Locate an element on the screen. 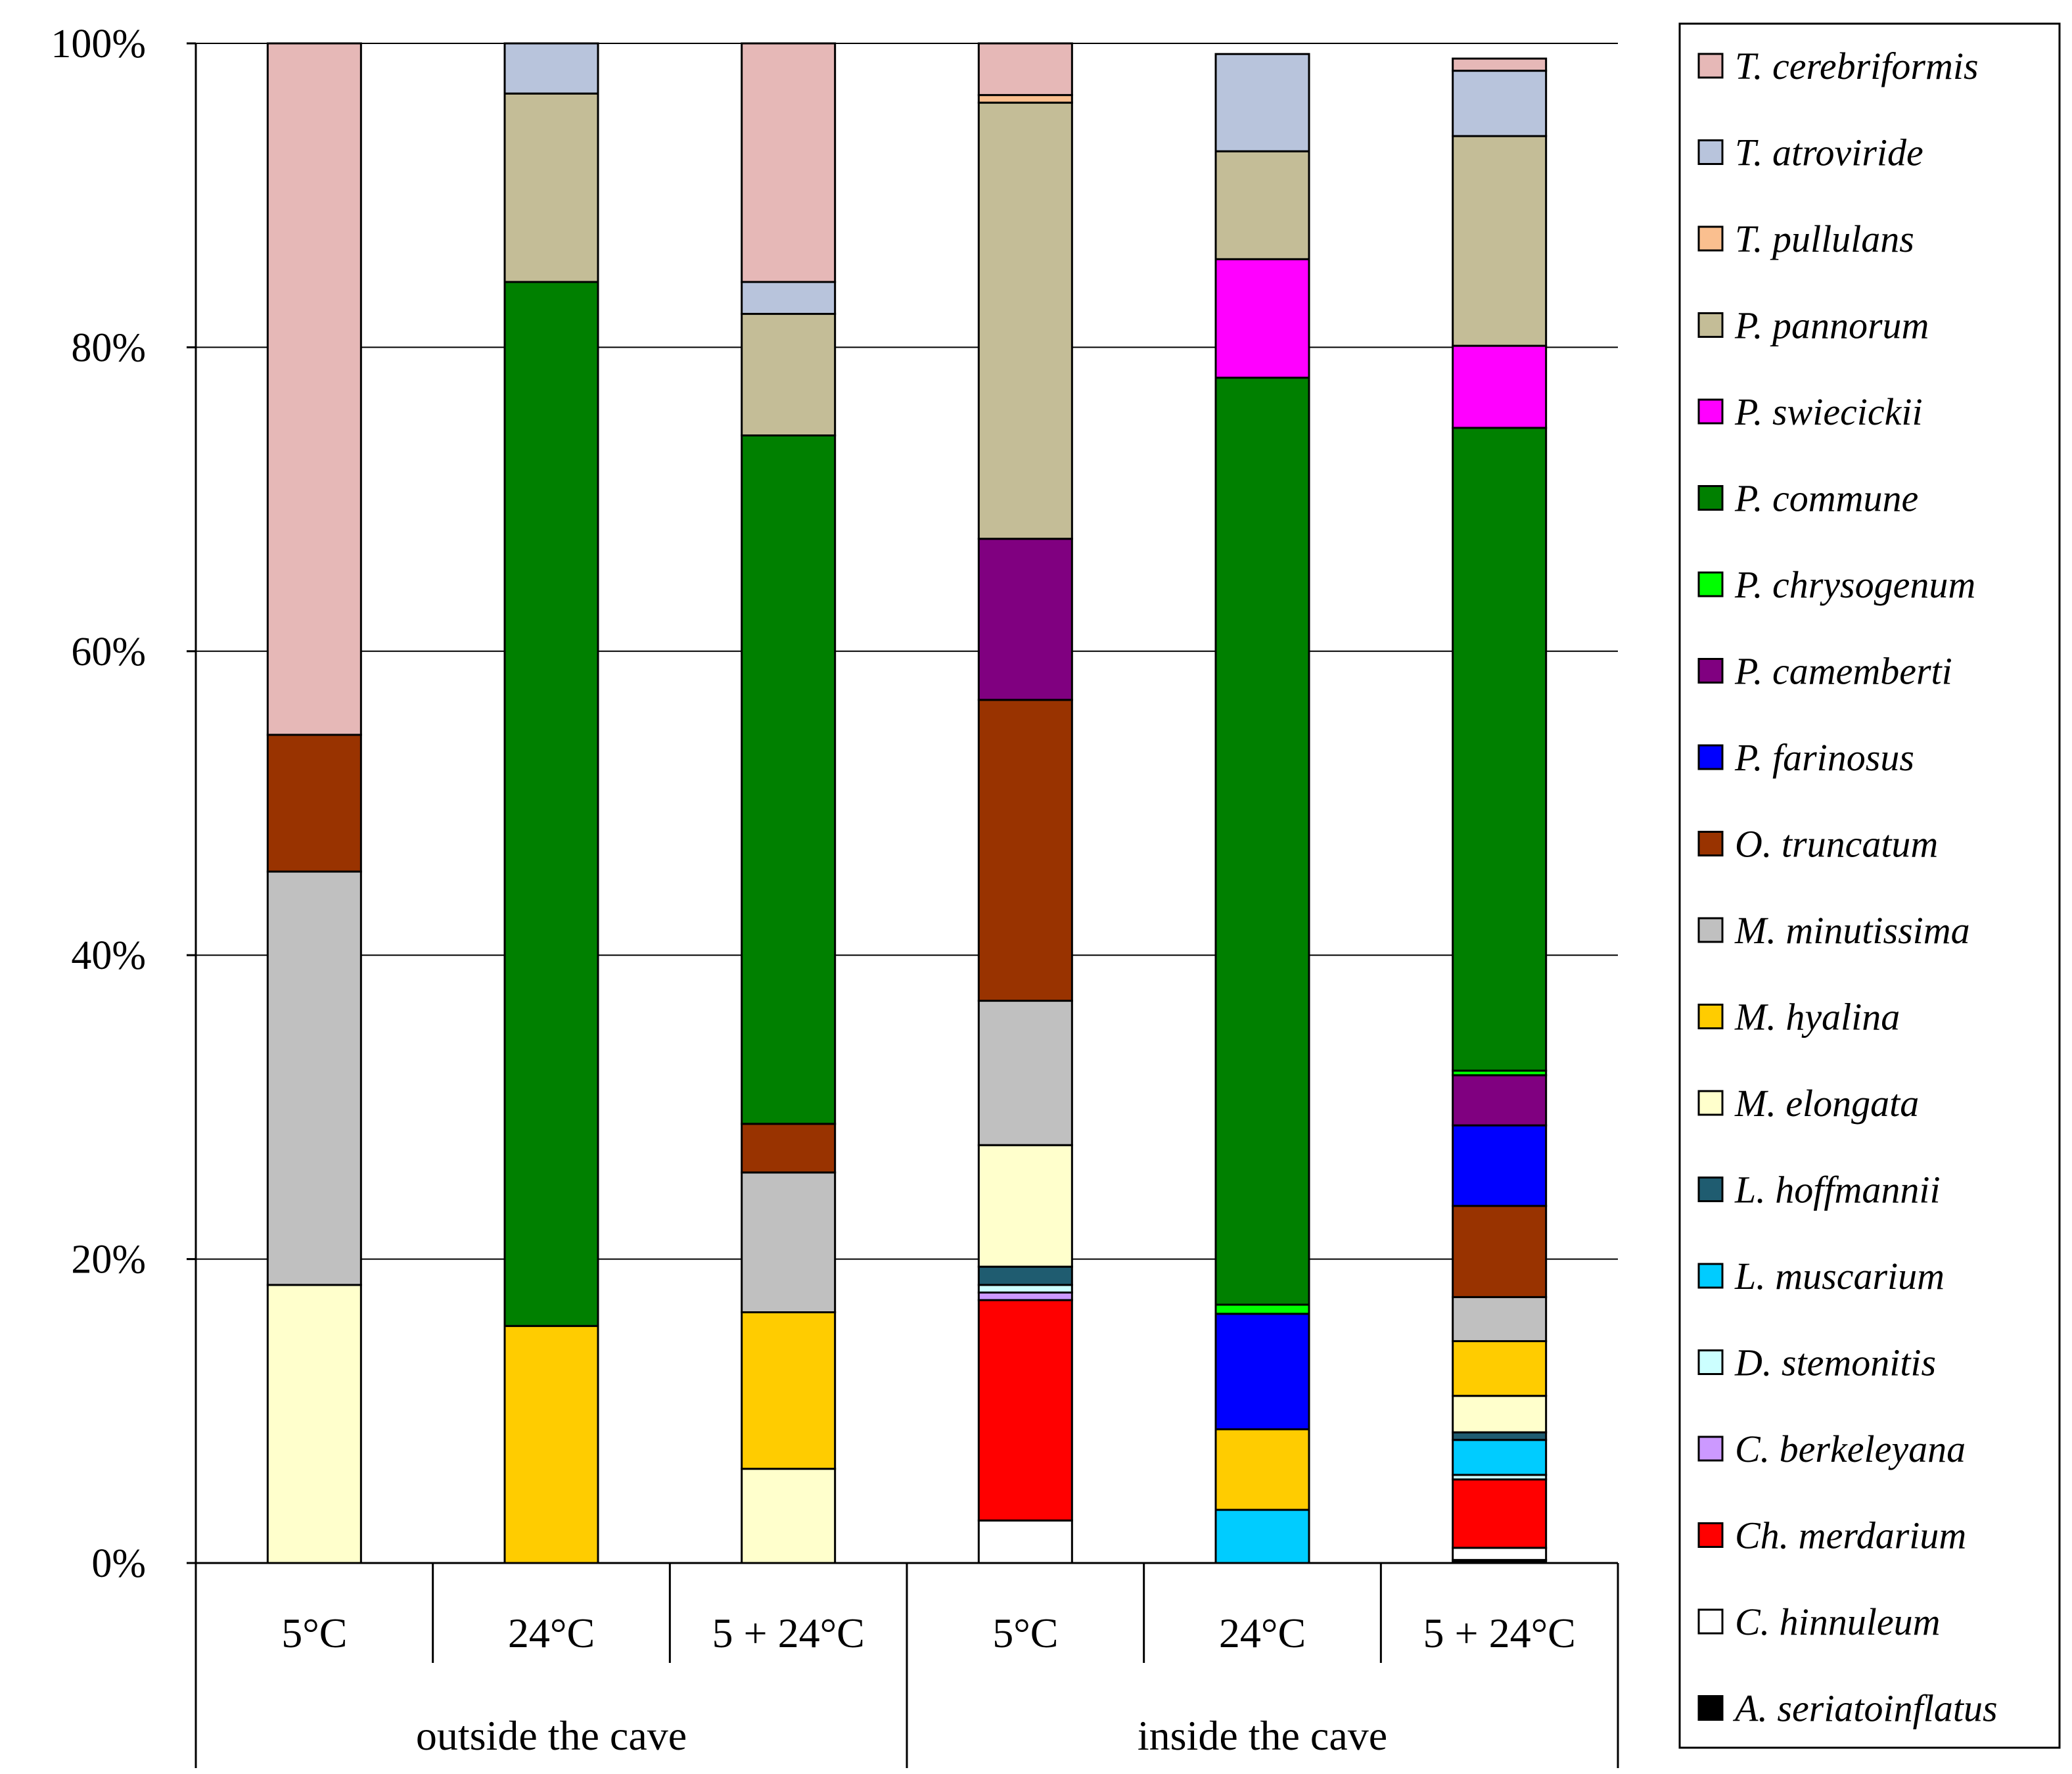  bar-segment-5-m-hyalina is located at coordinates (1262, 1470).